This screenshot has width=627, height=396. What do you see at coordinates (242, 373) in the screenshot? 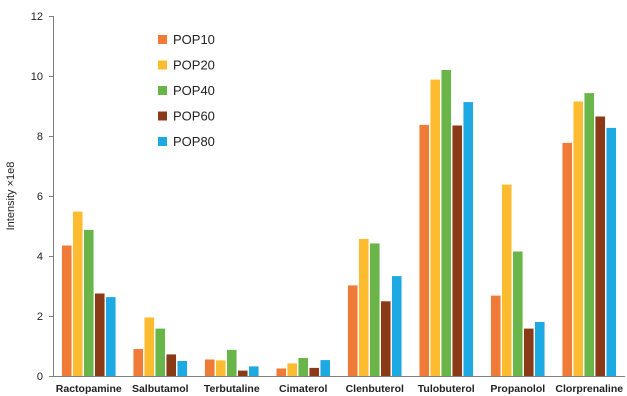
I see `bar-pop60-terbutaline` at bounding box center [242, 373].